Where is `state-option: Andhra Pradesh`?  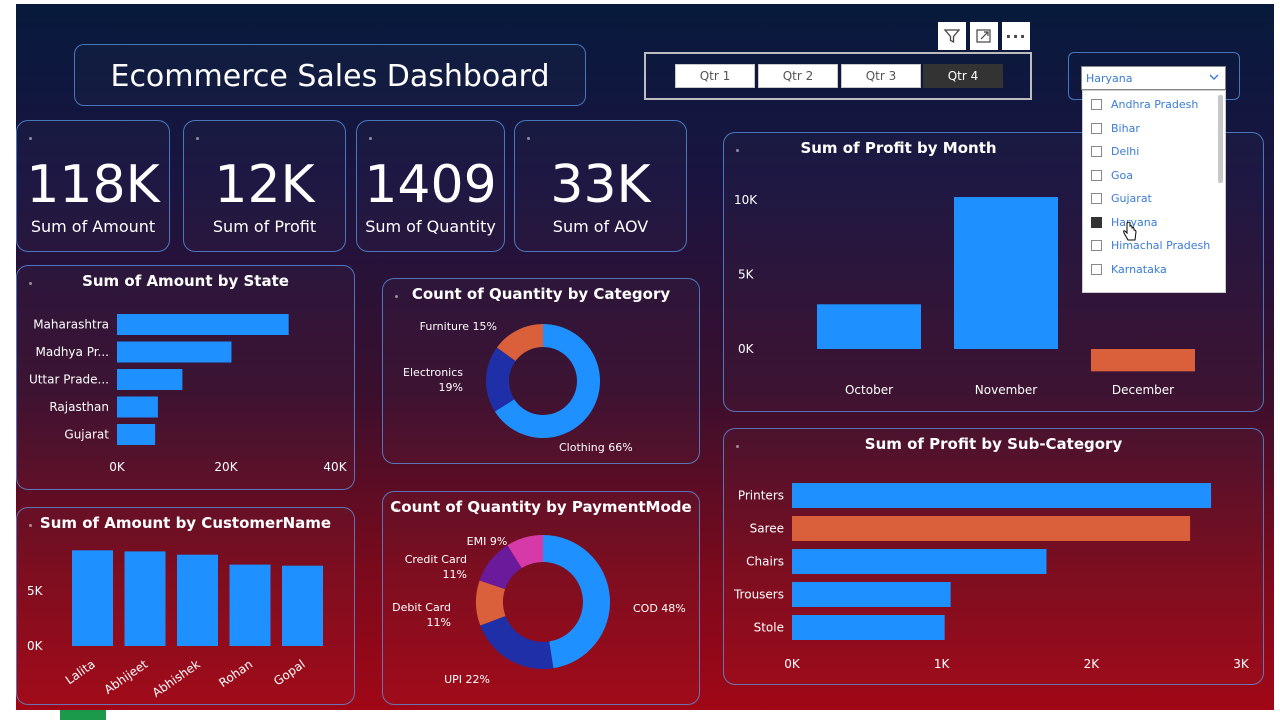 state-option: Andhra Pradesh is located at coordinates (1144, 104).